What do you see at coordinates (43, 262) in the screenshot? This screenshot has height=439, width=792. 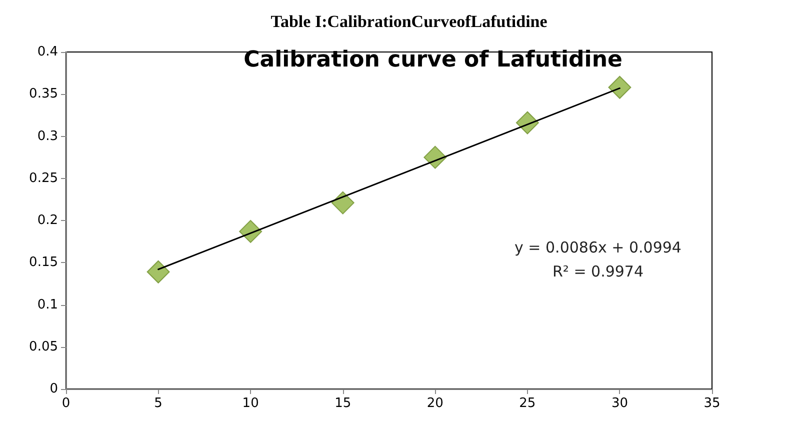 I see `y-tick-label: 0.15` at bounding box center [43, 262].